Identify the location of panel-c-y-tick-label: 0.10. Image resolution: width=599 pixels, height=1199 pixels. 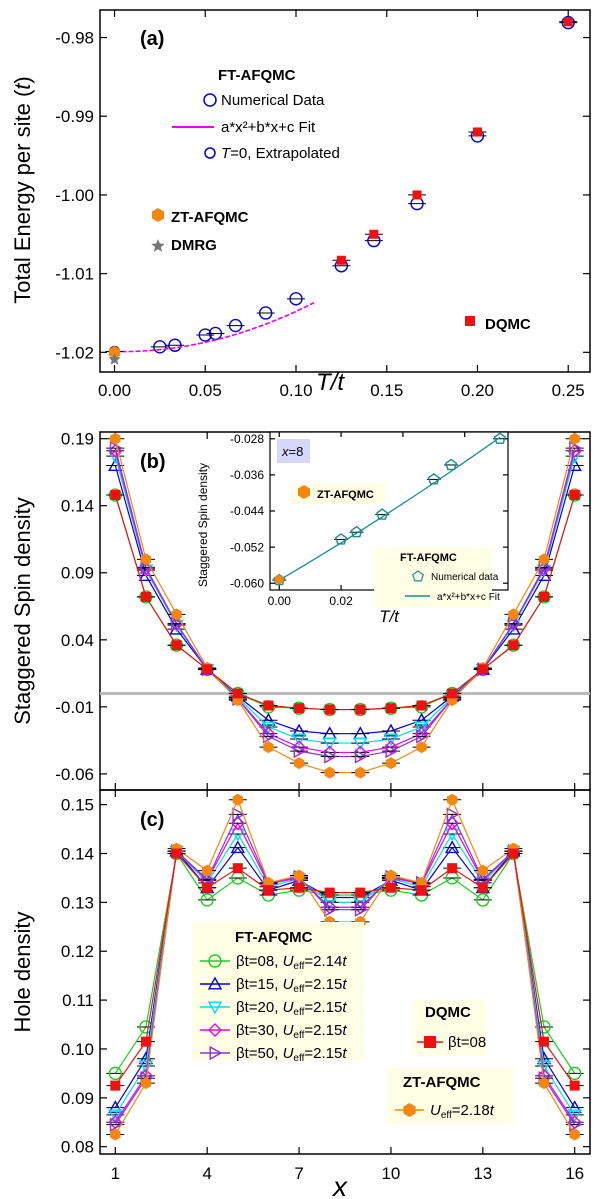
(77, 1049).